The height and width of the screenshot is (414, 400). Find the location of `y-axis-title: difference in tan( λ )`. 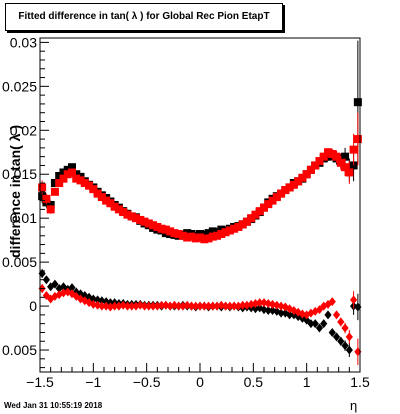

y-axis-title: difference in tan( λ ) is located at coordinates (15, 191).